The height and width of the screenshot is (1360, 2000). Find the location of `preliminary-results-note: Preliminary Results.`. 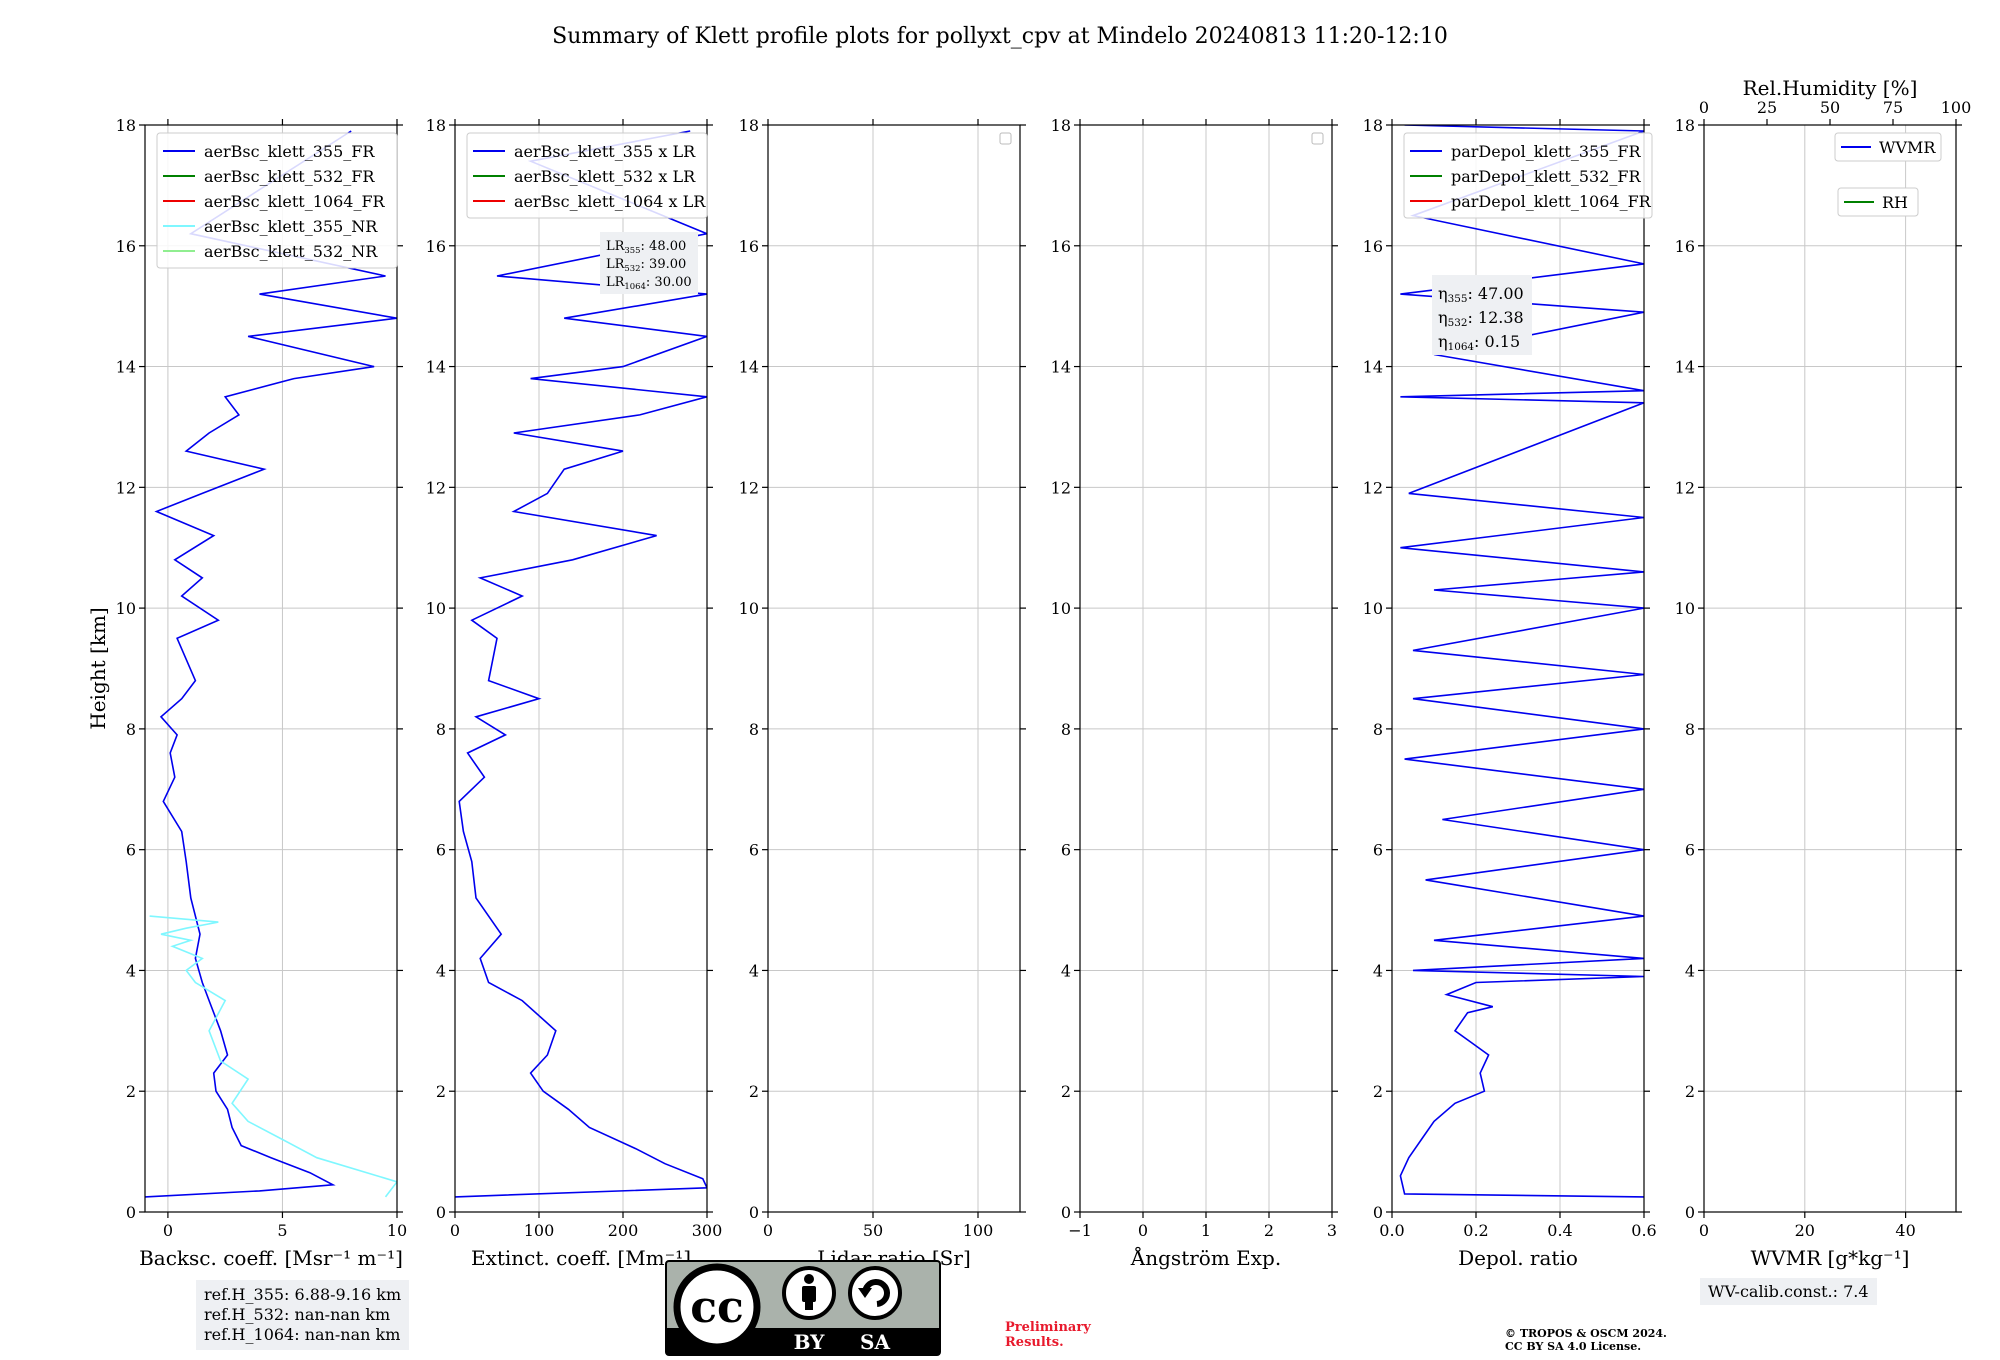

preliminary-results-note: Preliminary Results. is located at coordinates (1048, 1335).